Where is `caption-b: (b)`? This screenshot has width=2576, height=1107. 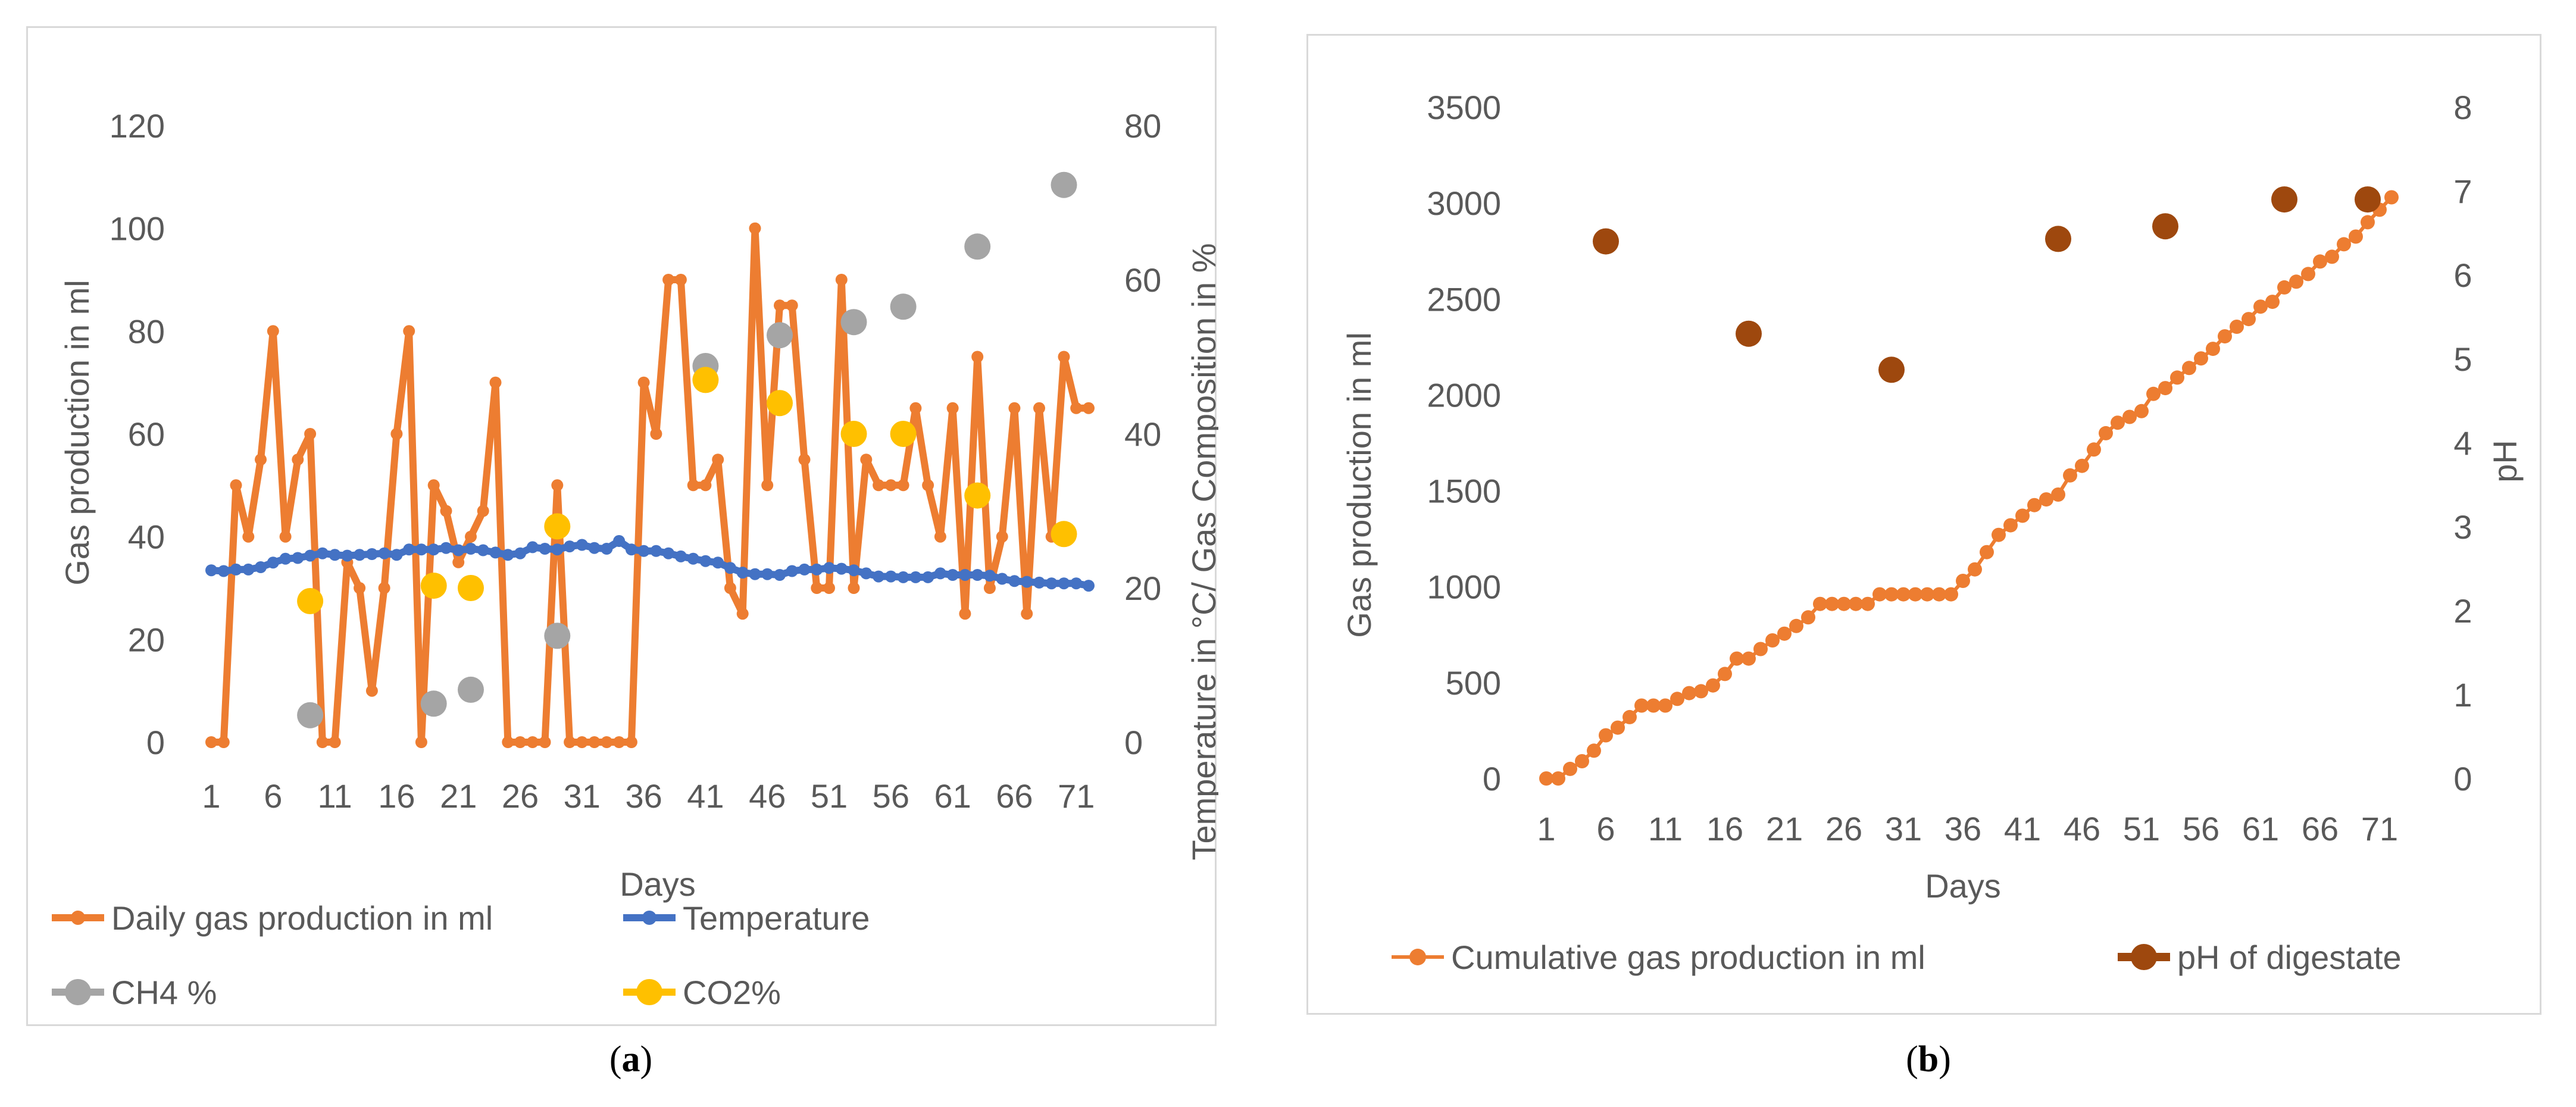
caption-b: (b) is located at coordinates (1928, 1059).